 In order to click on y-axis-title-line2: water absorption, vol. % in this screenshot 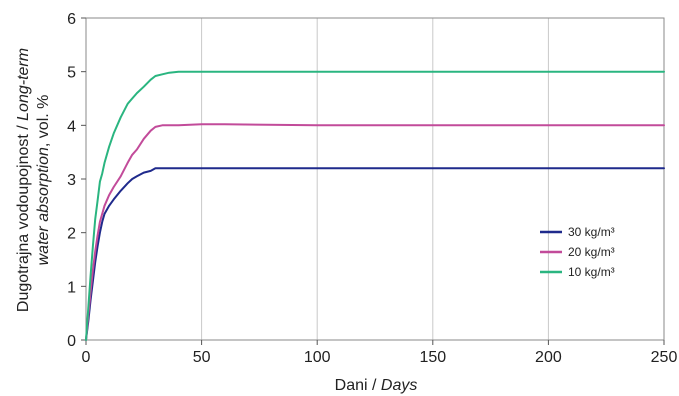, I will do `click(43, 180)`.